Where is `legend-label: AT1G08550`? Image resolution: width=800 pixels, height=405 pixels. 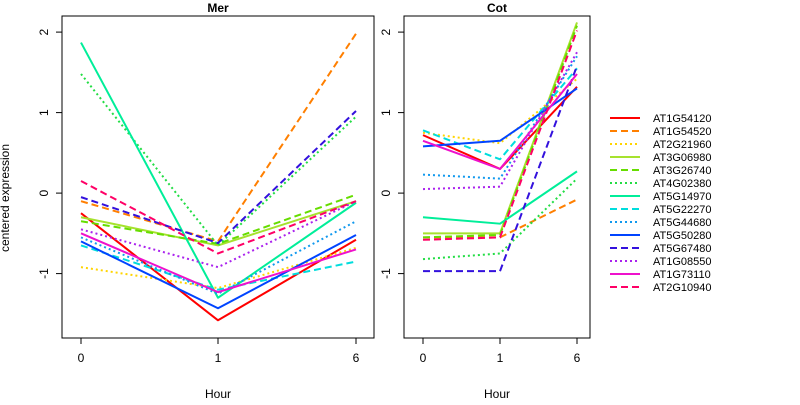
legend-label: AT1G08550 is located at coordinates (682, 262).